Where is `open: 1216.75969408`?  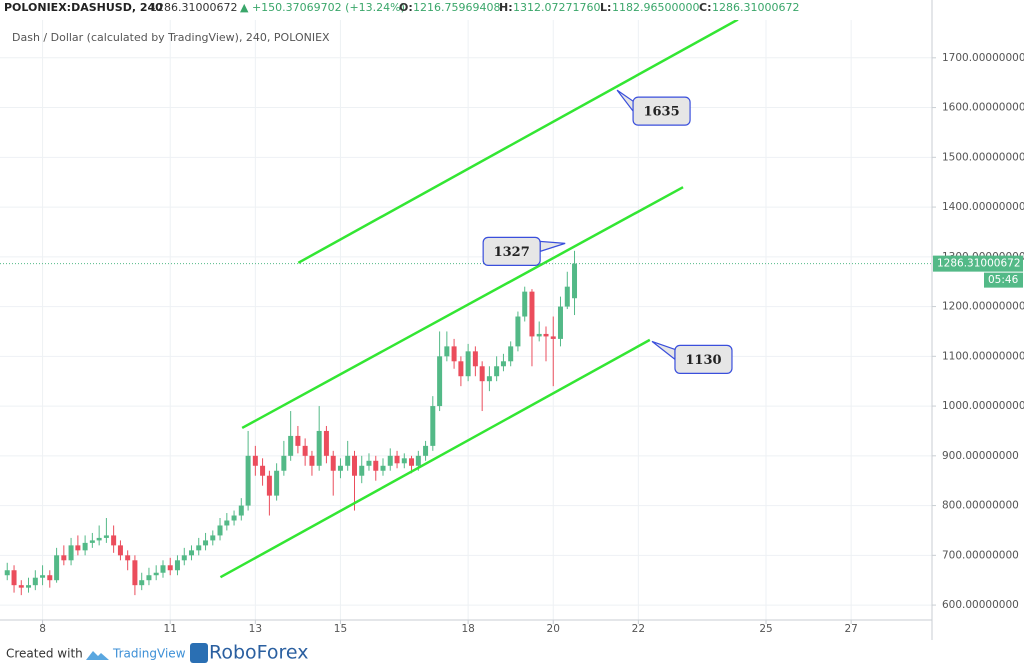
open: 1216.75969408 is located at coordinates (456, 7).